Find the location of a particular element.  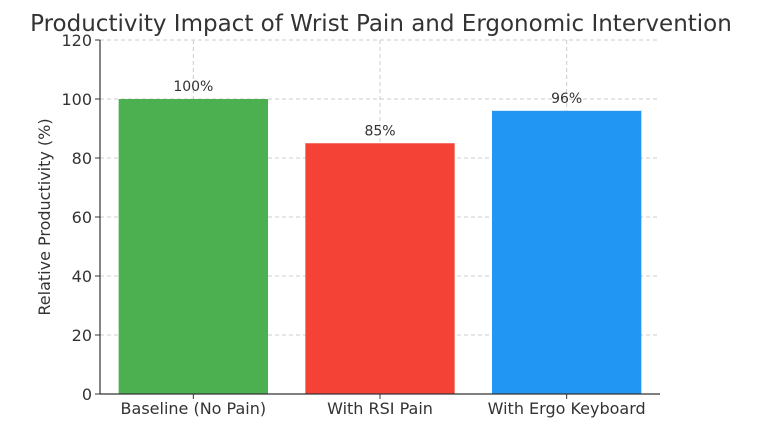

y-tick-label: 20 is located at coordinates (82, 335).